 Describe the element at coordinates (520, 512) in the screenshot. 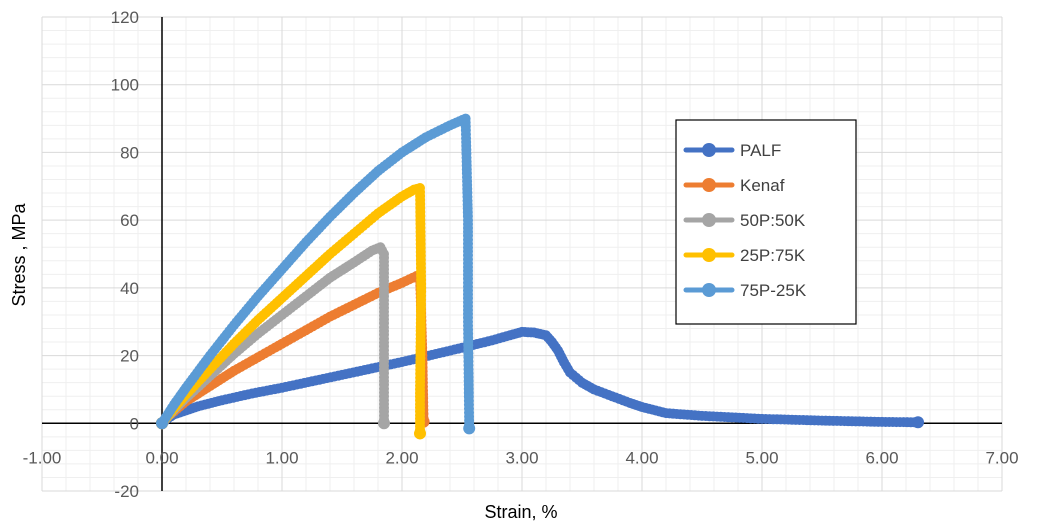

I see `x-axis-title: Strain, %` at that location.